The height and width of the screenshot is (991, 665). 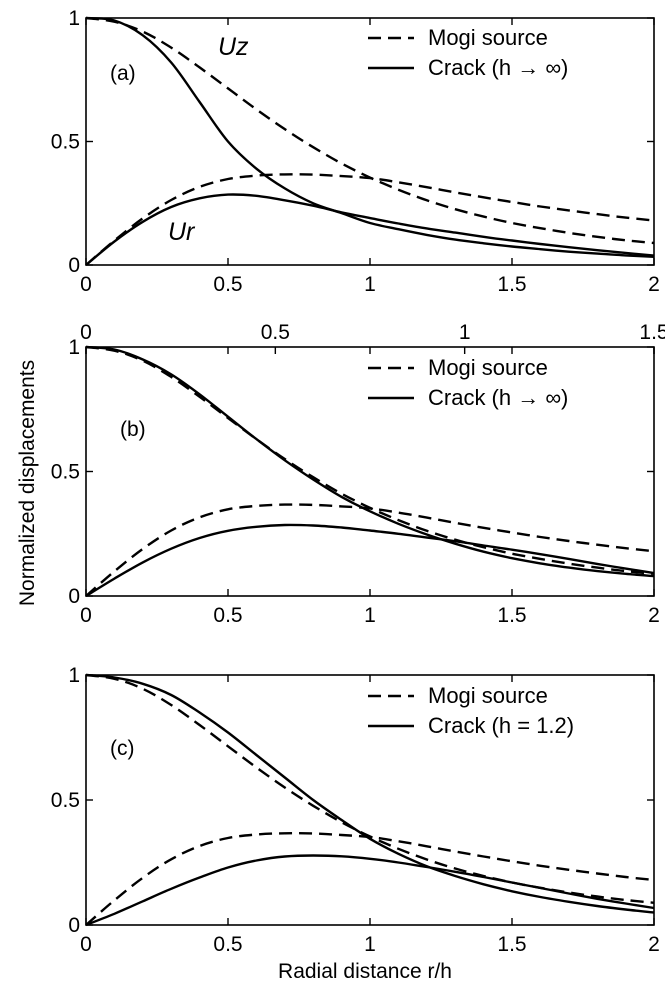 What do you see at coordinates (501, 725) in the screenshot?
I see `legend-label-crack: Crack (h = 1.2)` at bounding box center [501, 725].